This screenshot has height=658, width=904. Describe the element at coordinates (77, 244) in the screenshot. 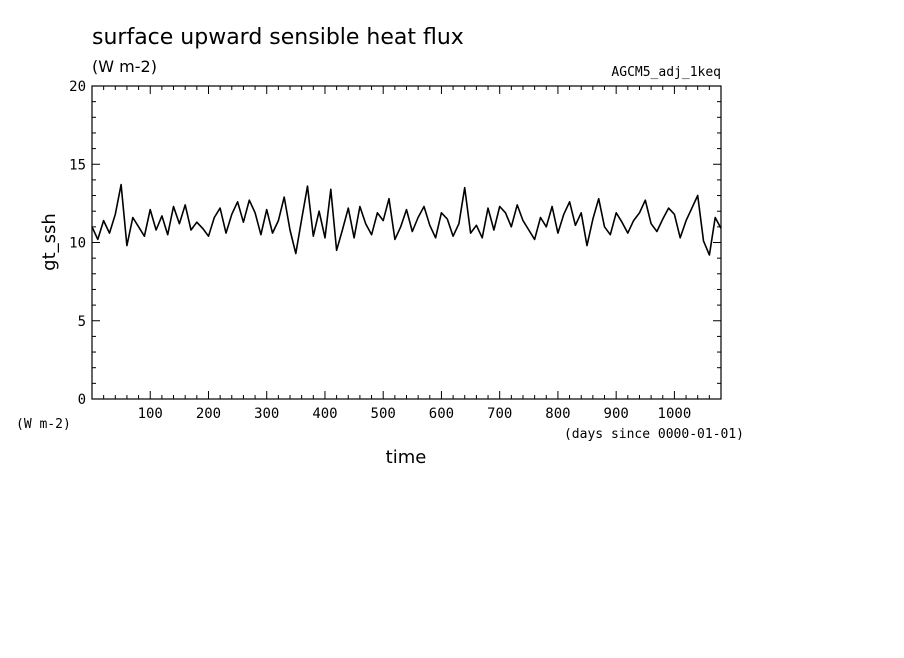

I see `y-tick-label: 10` at that location.